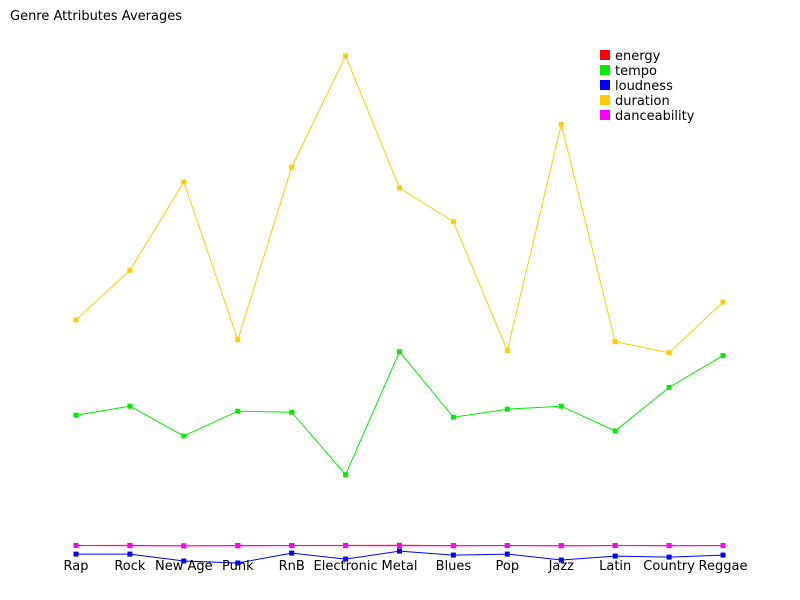 Image resolution: width=800 pixels, height=600 pixels. What do you see at coordinates (561, 566) in the screenshot?
I see `x-tick-label: Jazz` at bounding box center [561, 566].